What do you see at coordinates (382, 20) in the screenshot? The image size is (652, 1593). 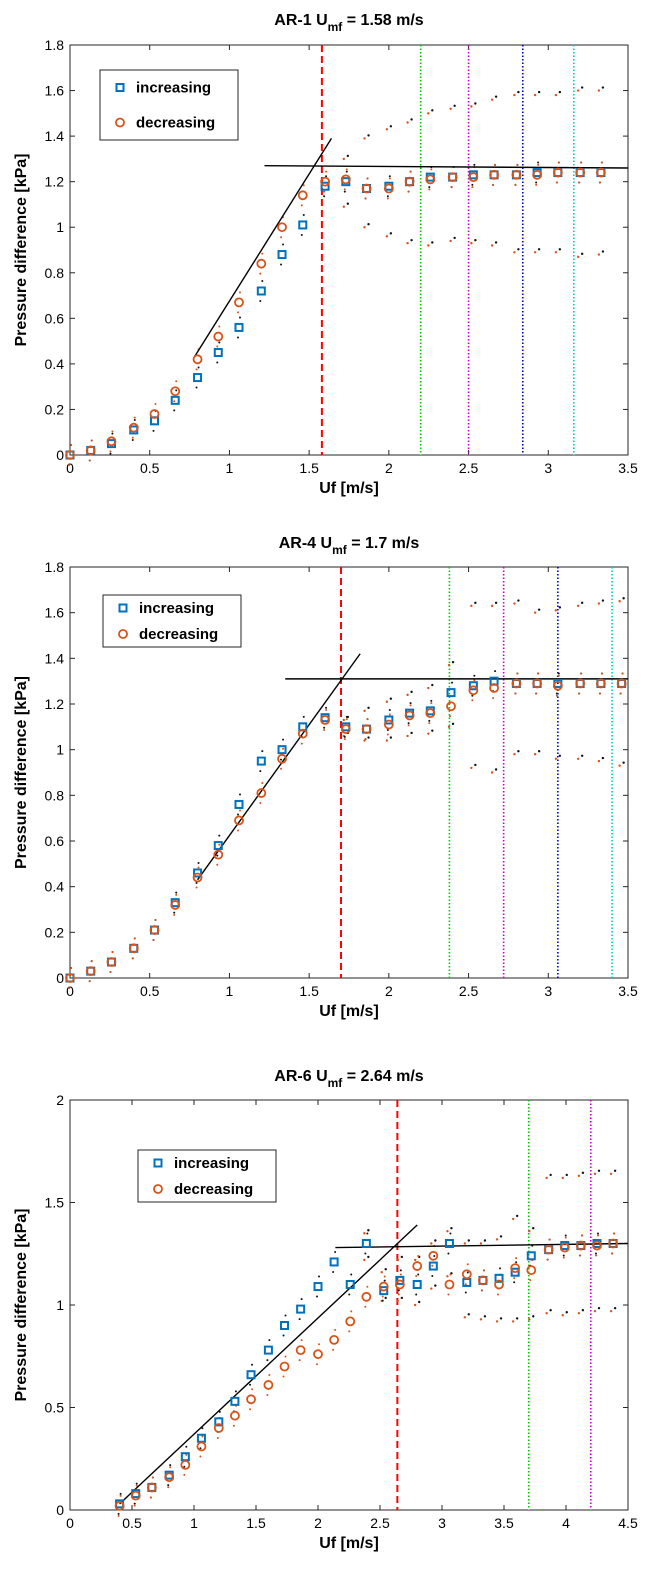 I see `chart-title-value: = 1.58 m/s` at bounding box center [382, 20].